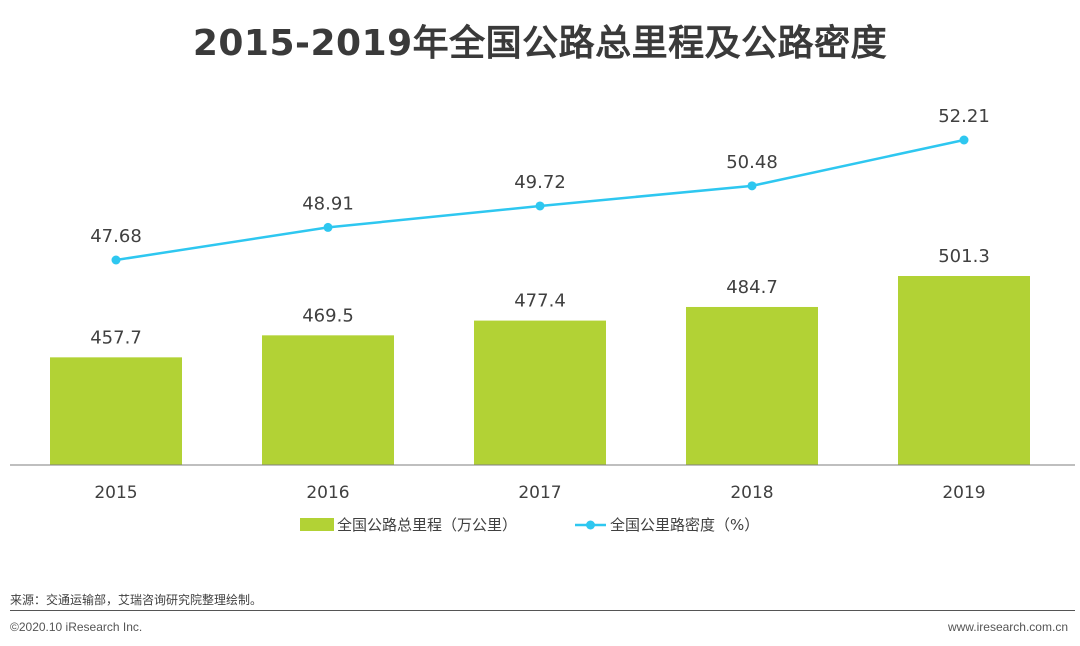 The image size is (1080, 646). What do you see at coordinates (327, 493) in the screenshot?
I see `x-tick-label-2016: 2016` at bounding box center [327, 493].